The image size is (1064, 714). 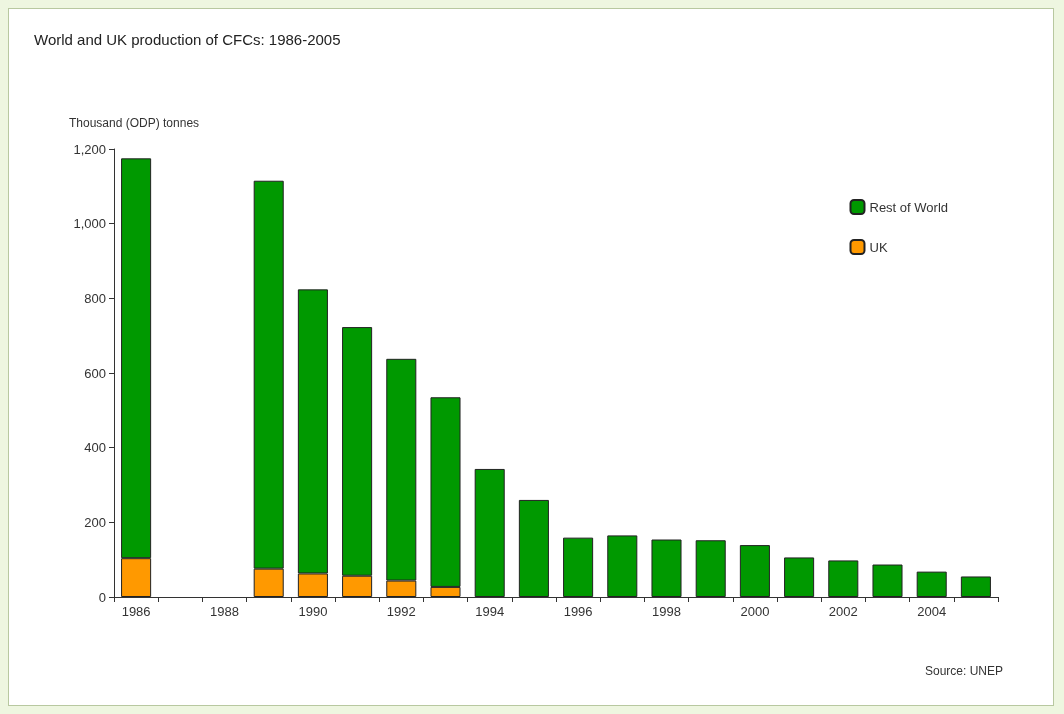 I want to click on y-tick-label: 400, so click(x=95, y=448).